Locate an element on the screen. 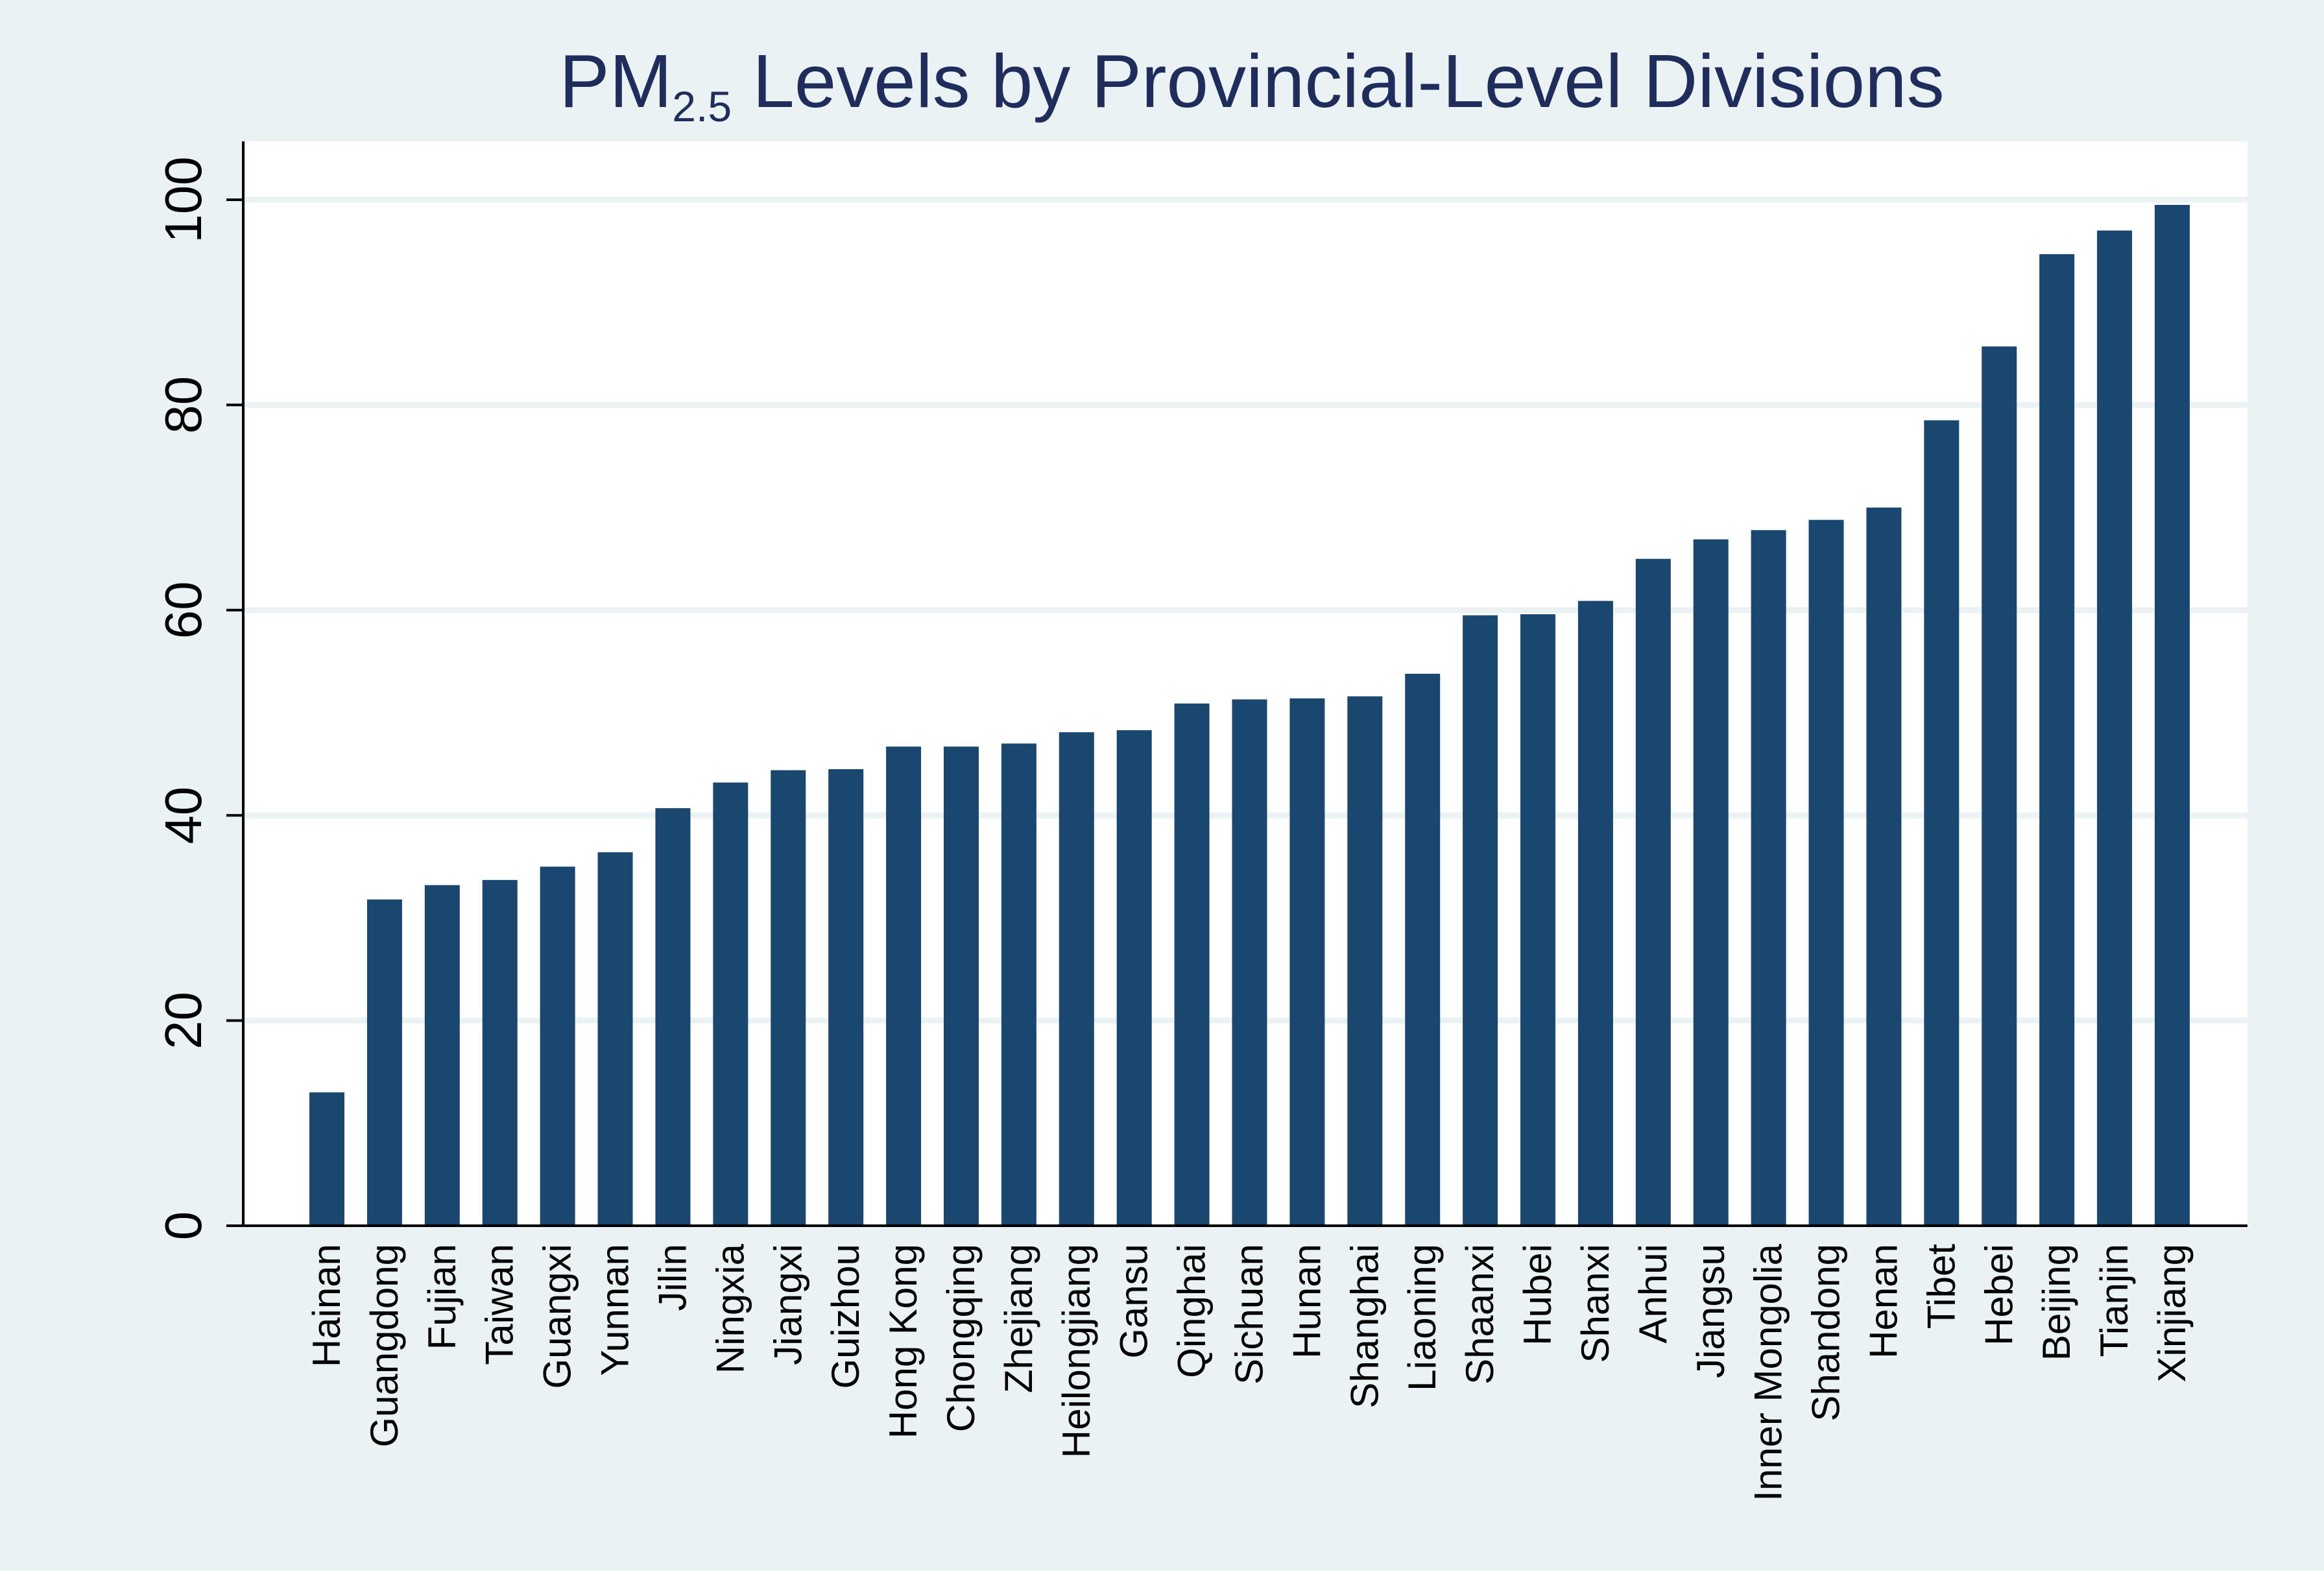 The width and height of the screenshot is (2324, 1574). x-tick-label: Ningxia is located at coordinates (730, 1308).